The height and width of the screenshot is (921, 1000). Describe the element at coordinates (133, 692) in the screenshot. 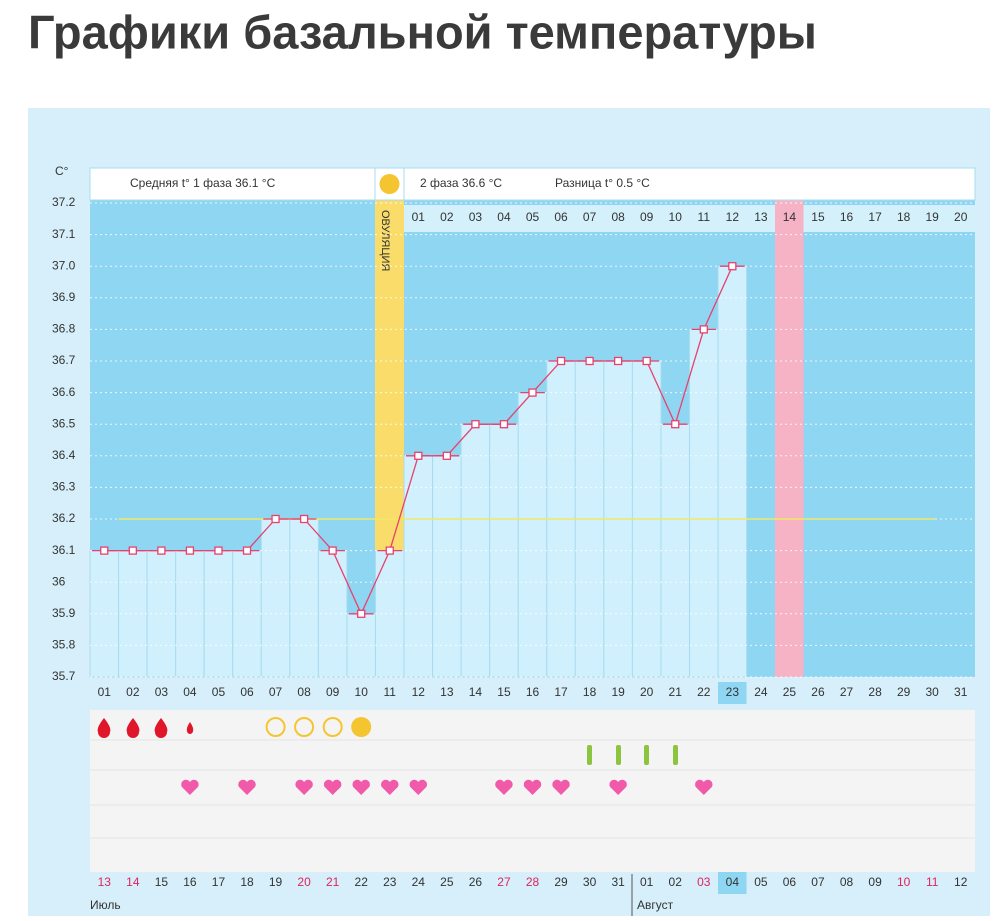

I see `x-tick-label: 02` at that location.